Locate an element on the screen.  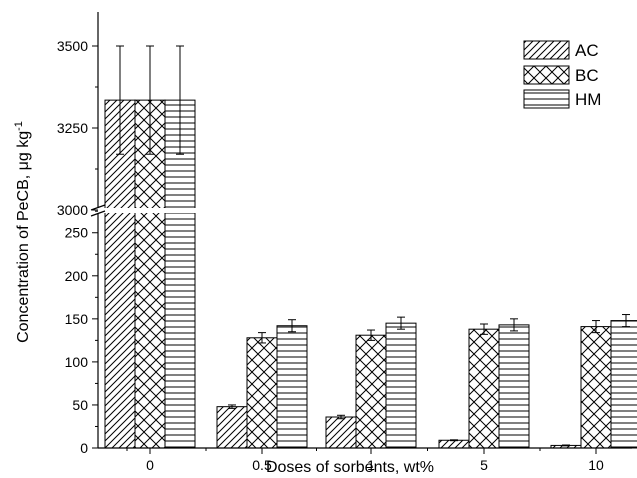
y-tick-label-250: 250 is located at coordinates (77, 233).